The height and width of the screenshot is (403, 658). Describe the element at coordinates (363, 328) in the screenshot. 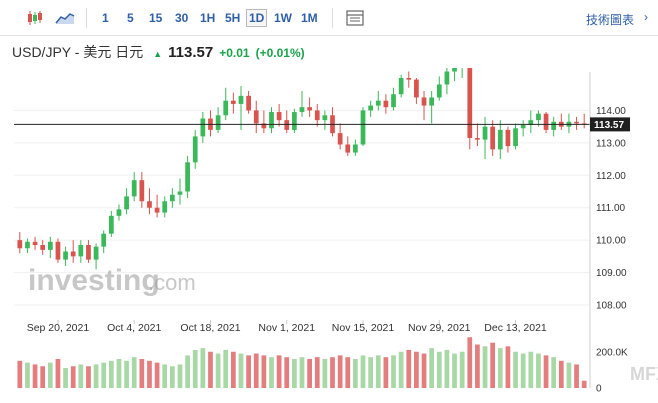

I see `x-tick-label: Nov 15, 2021` at that location.